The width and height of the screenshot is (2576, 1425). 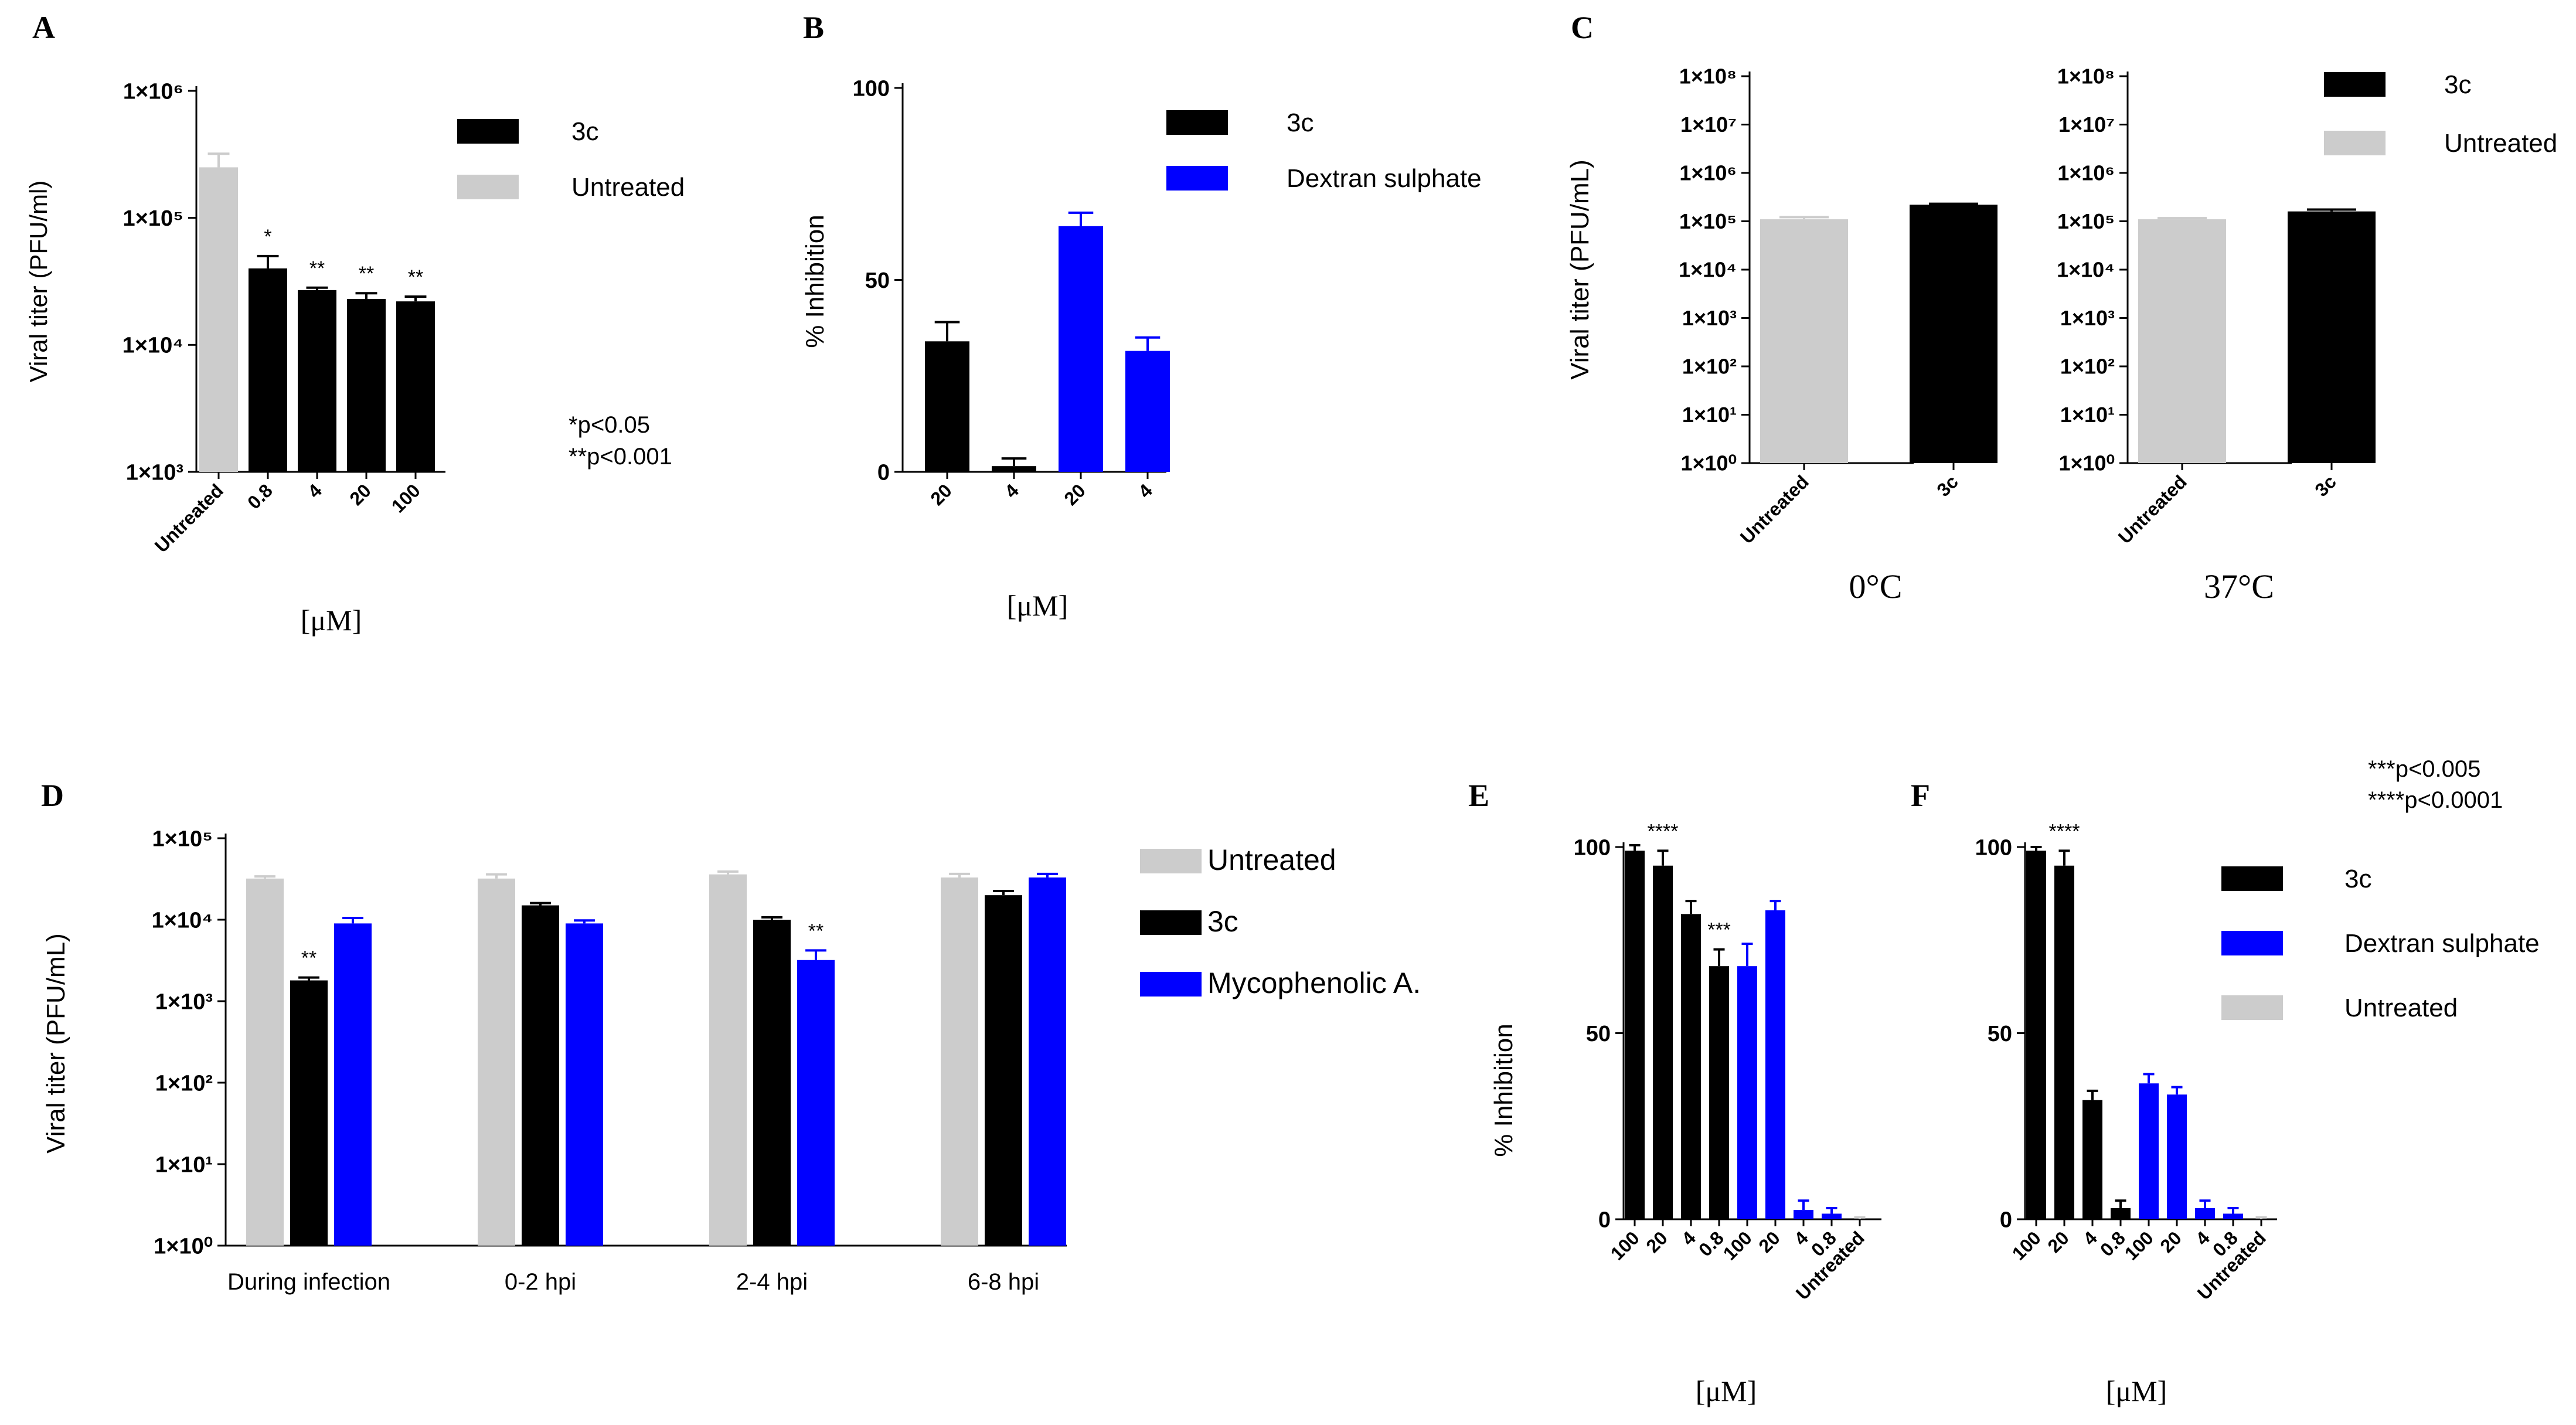 What do you see at coordinates (772, 1282) in the screenshot?
I see `panel-d-x-tick-label: 2-4 hpi` at bounding box center [772, 1282].